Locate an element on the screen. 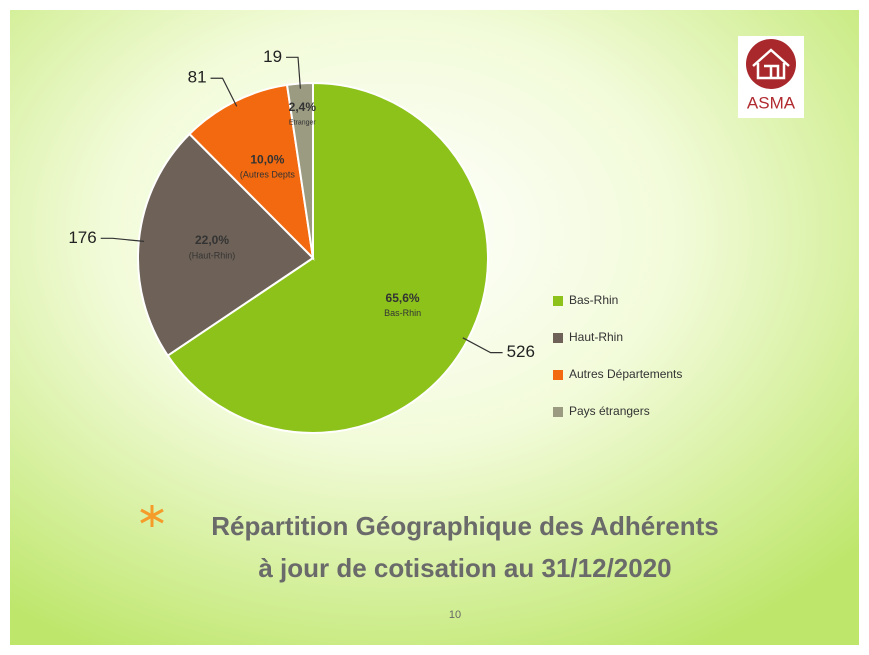 The height and width of the screenshot is (655, 869). percent-label: 65,6% is located at coordinates (403, 298).